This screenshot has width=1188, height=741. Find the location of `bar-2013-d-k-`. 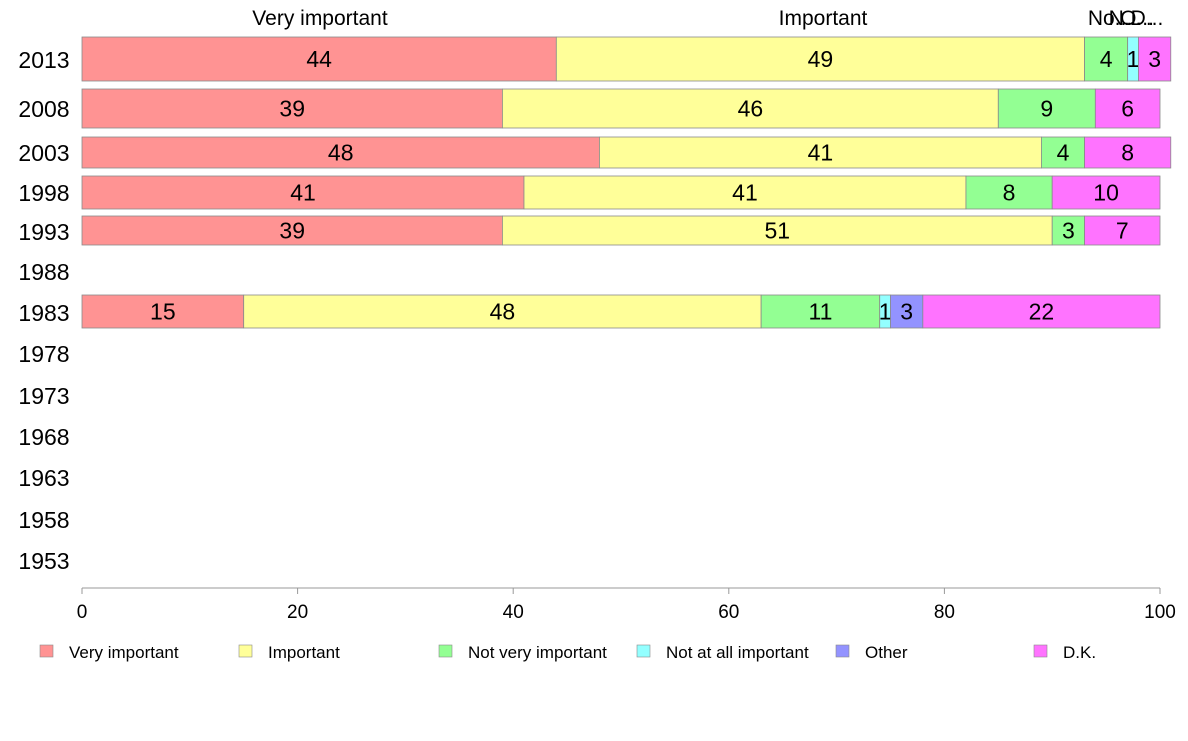

bar-2013-d-k- is located at coordinates (1155, 59).